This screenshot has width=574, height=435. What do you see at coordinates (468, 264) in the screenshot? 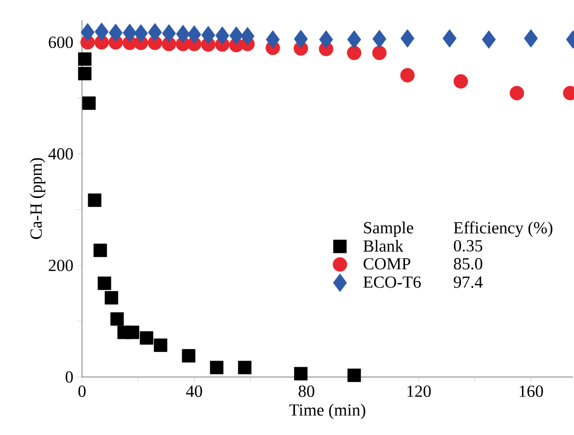
I see `annotation: 85.0` at bounding box center [468, 264].